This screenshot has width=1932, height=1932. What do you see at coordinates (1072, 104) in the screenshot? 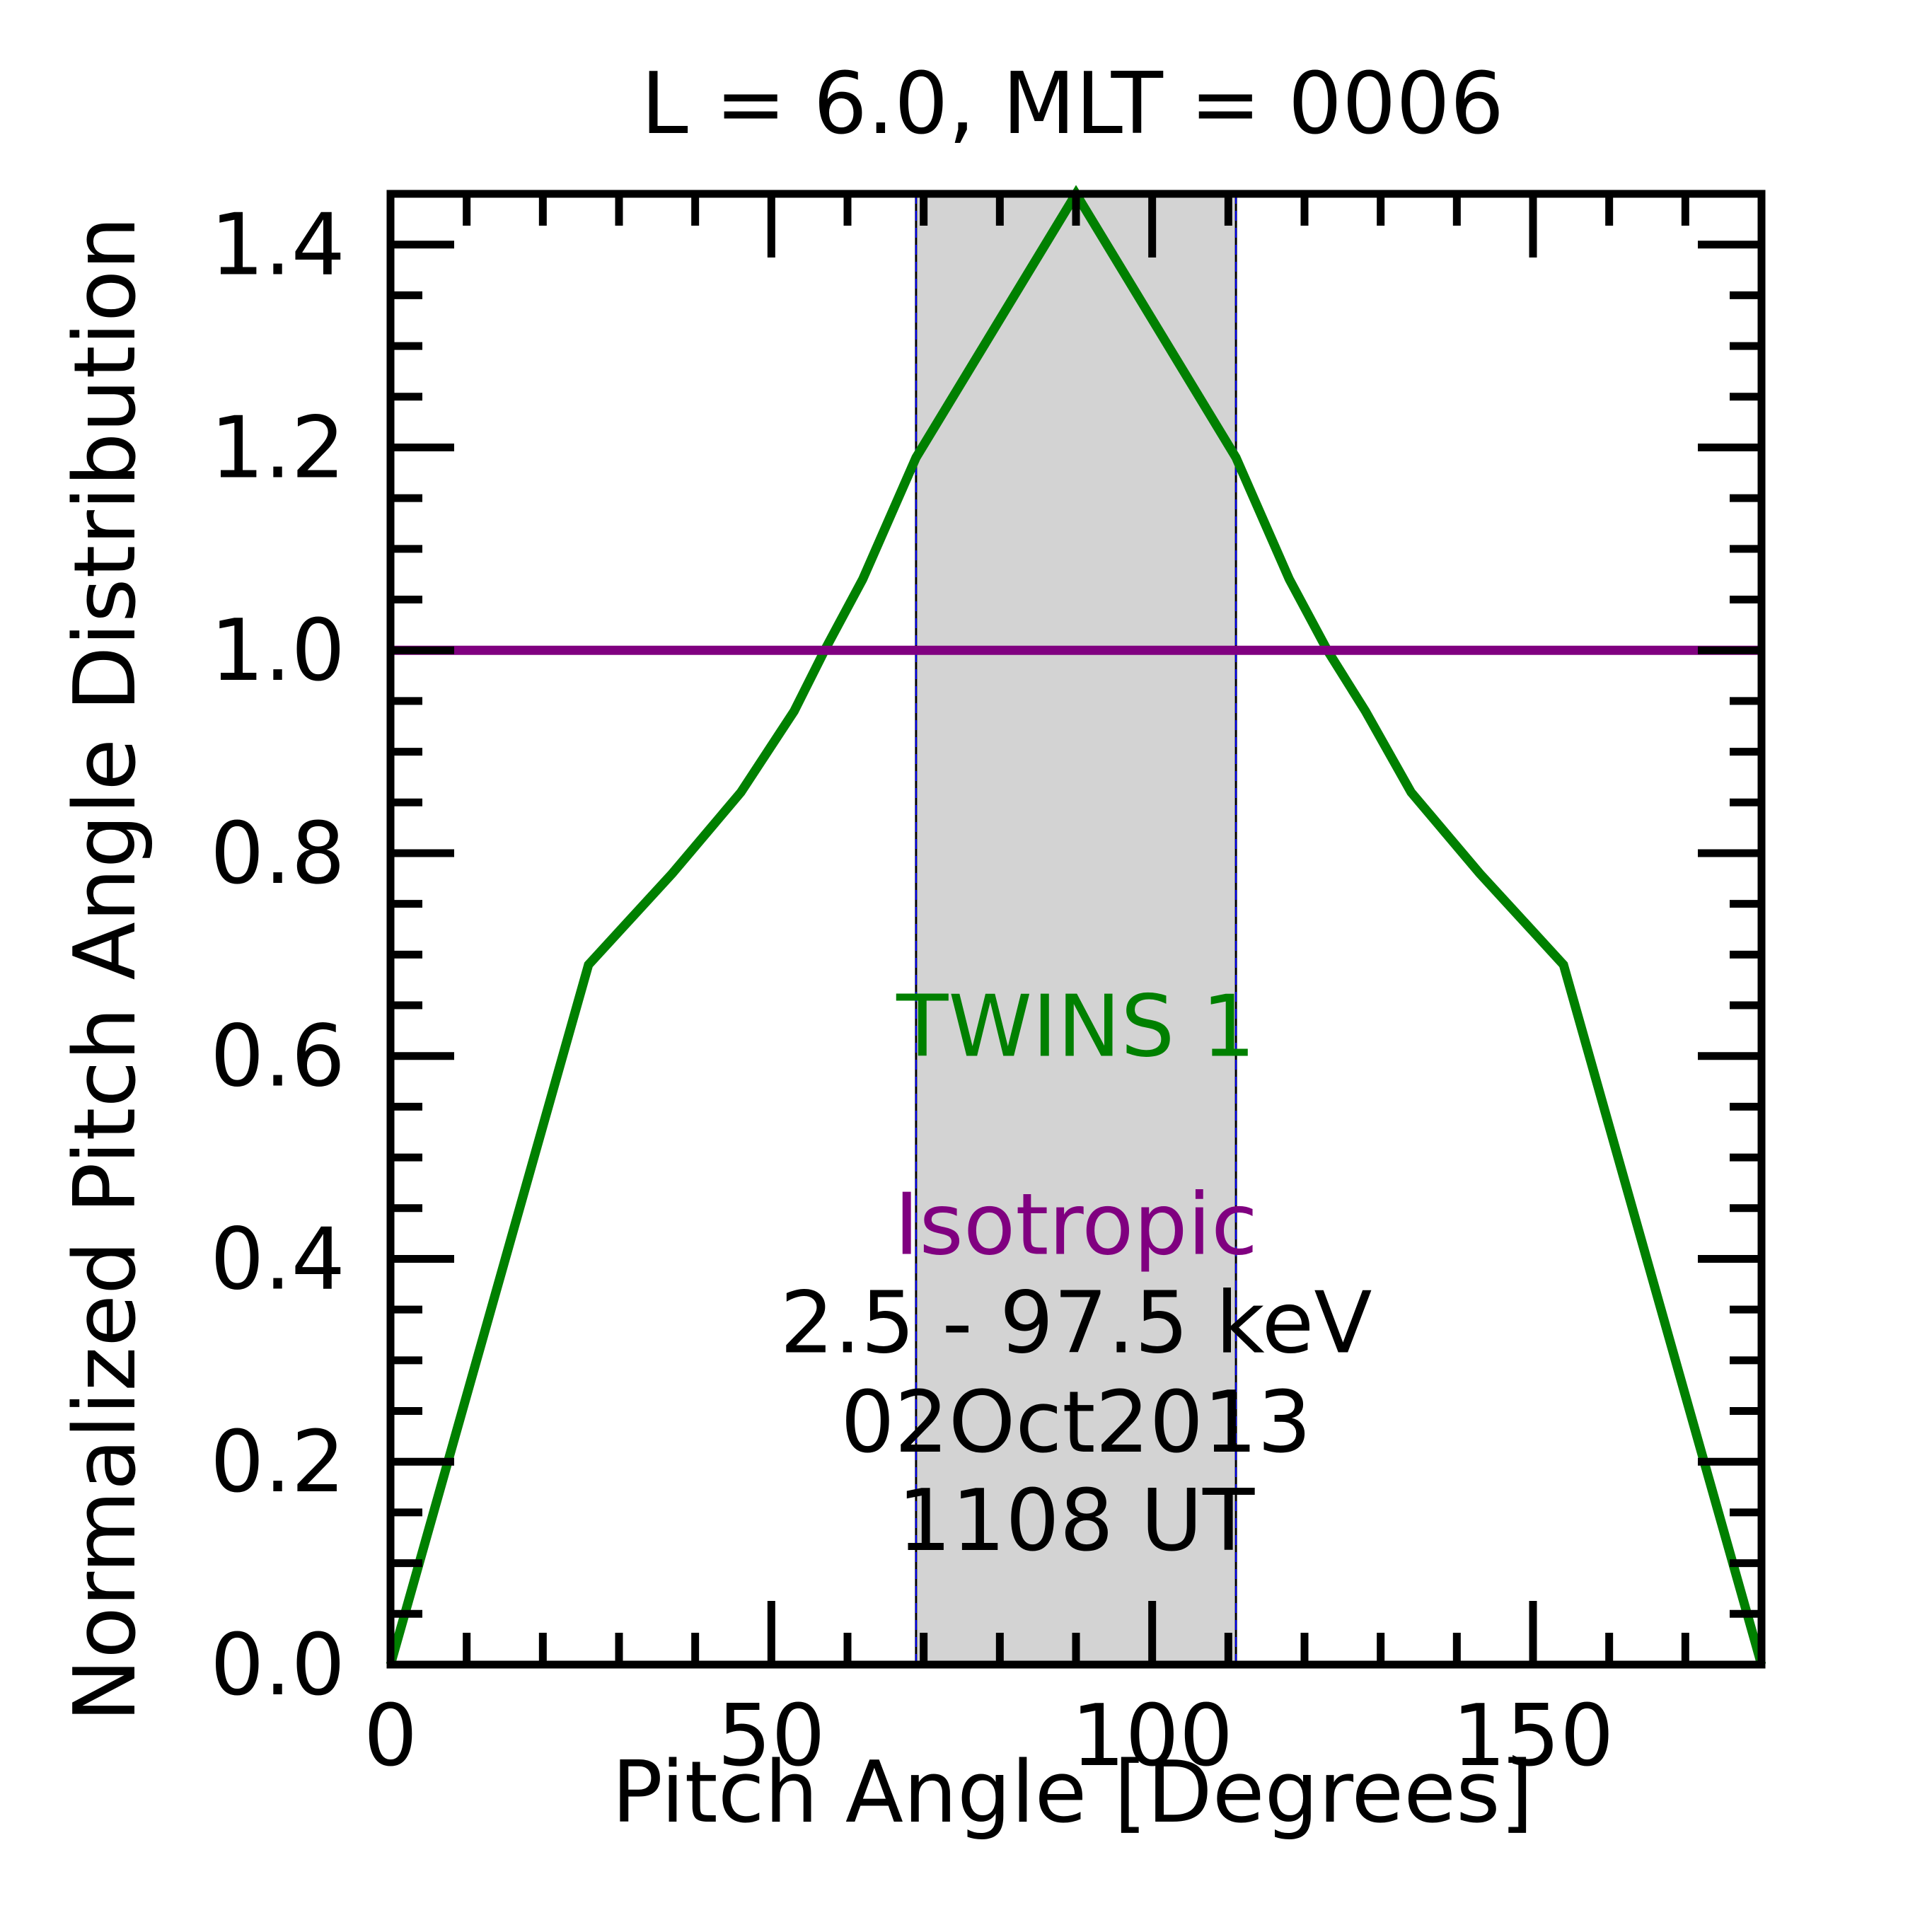
I see `chart-title: L = 6.0, MLT = 0006` at bounding box center [1072, 104].